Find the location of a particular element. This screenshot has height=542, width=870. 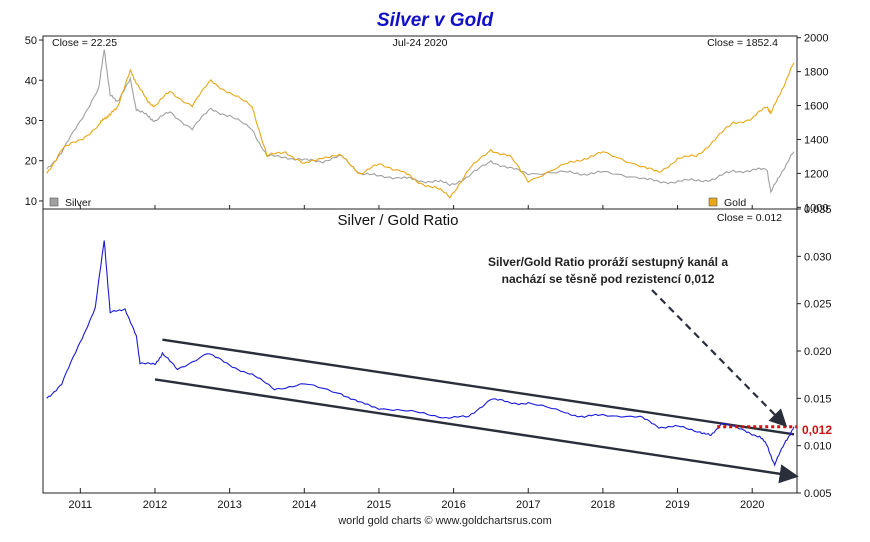

ratio-tick-label: 0.030 is located at coordinates (818, 257).